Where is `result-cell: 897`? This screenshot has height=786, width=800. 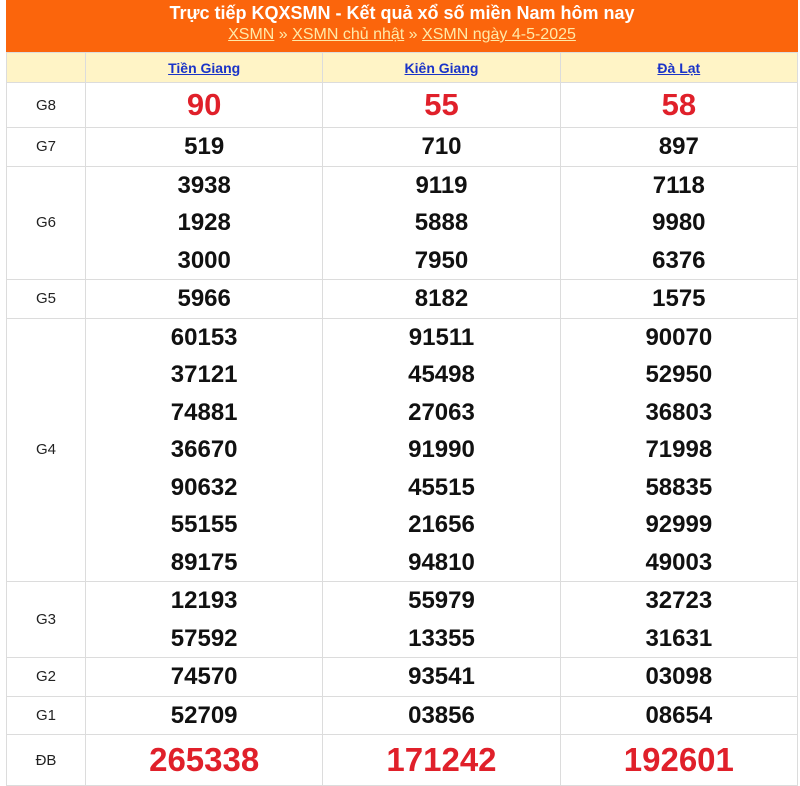
result-cell: 897 is located at coordinates (679, 147).